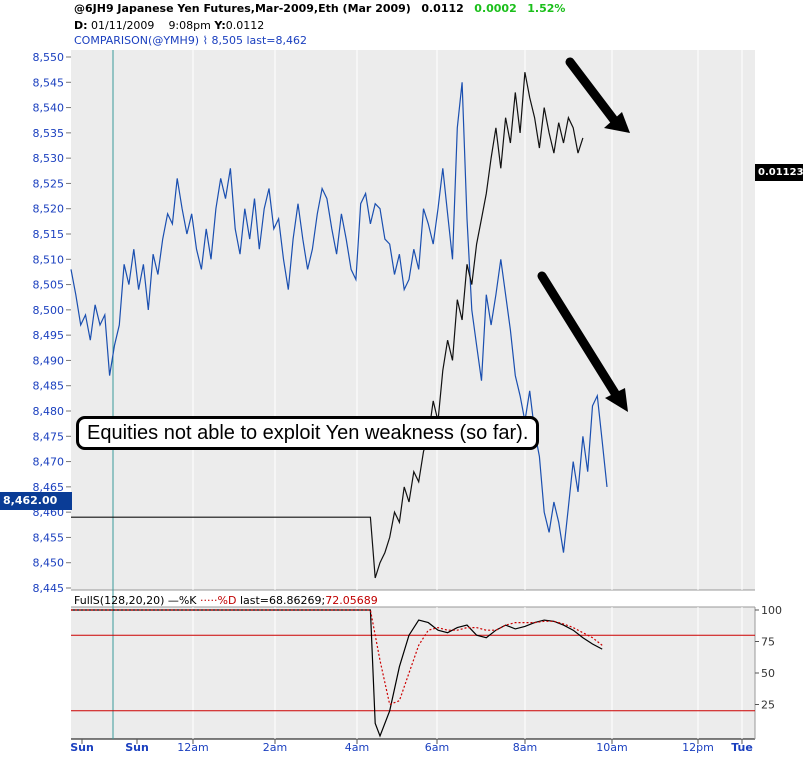 The height and width of the screenshot is (758, 803). What do you see at coordinates (192, 747) in the screenshot?
I see `x-tick-label: 12am` at bounding box center [192, 747].